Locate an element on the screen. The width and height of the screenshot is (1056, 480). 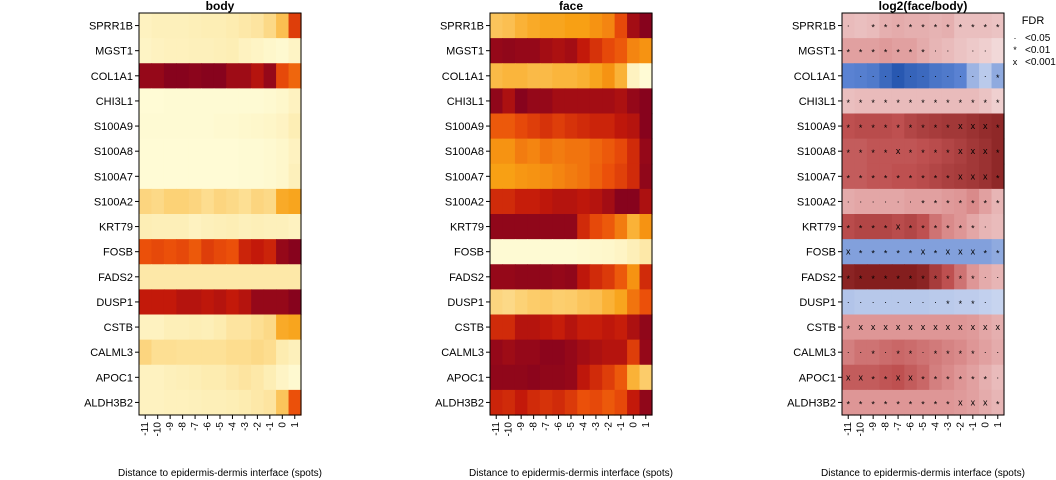
gene-label: APOC1 is located at coordinates (817, 378).